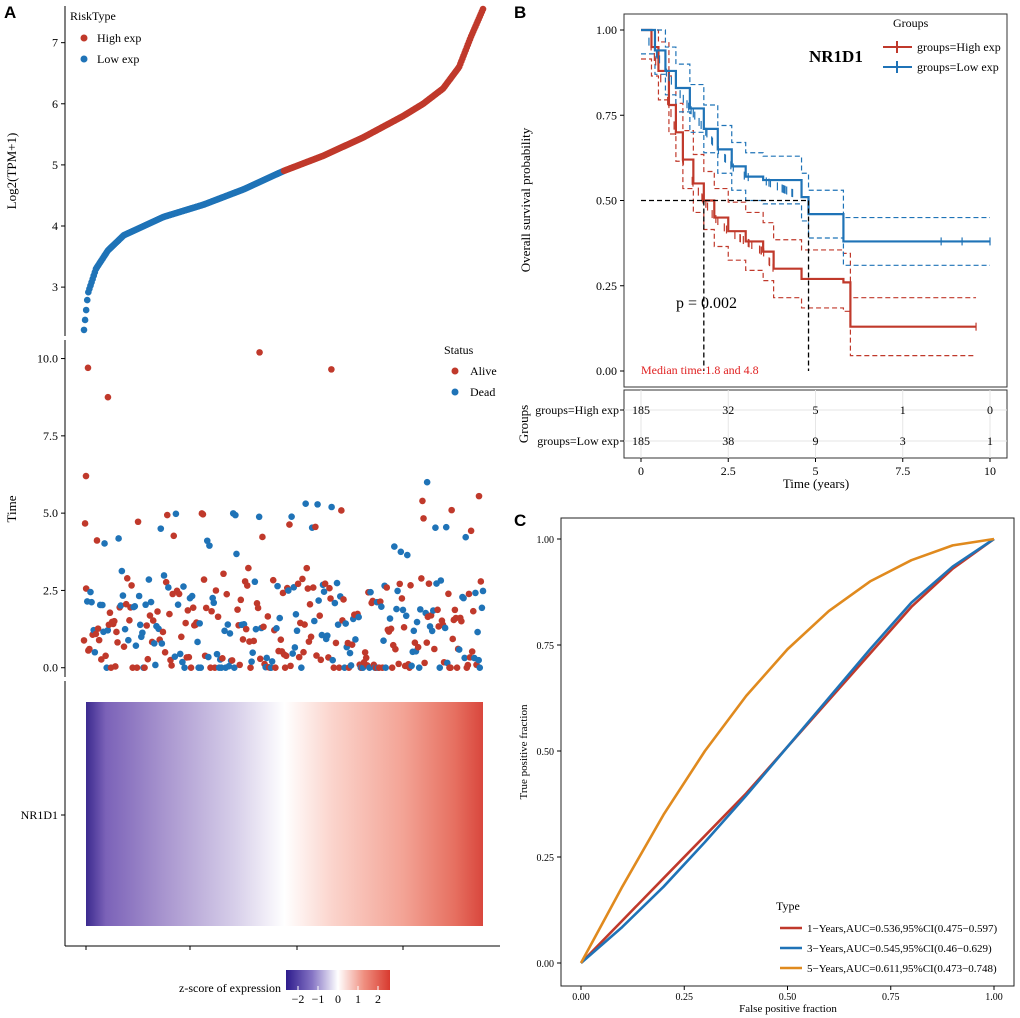 The image size is (1020, 1018). What do you see at coordinates (318, 999) in the screenshot?
I see `colorbar-tick-label: −1` at bounding box center [318, 999].